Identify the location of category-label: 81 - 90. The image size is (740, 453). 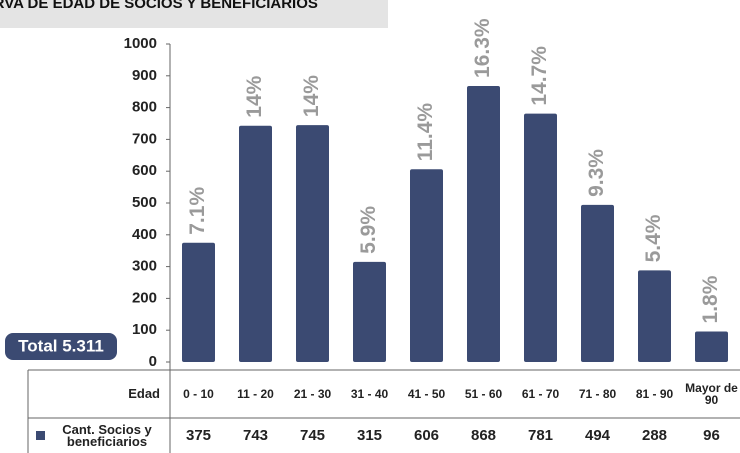
(654, 394).